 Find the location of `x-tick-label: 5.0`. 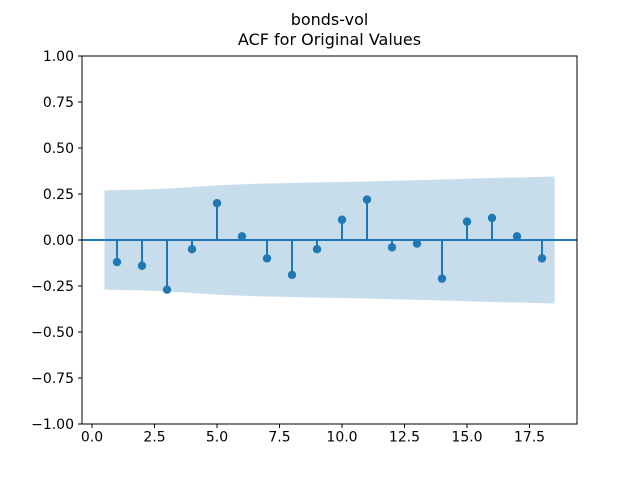

x-tick-label: 5.0 is located at coordinates (217, 438).